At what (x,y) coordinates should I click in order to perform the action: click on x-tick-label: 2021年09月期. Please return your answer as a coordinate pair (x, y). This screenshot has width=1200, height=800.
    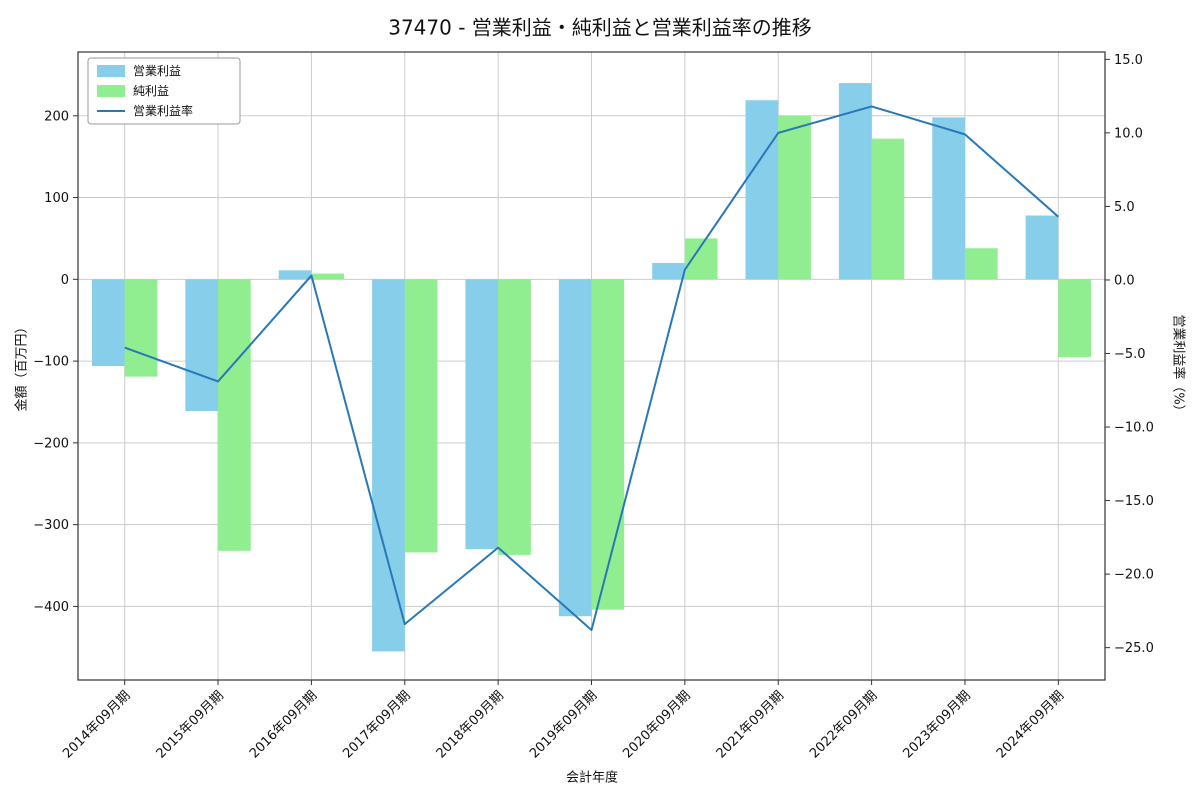
    Looking at the image, I should click on (750, 724).